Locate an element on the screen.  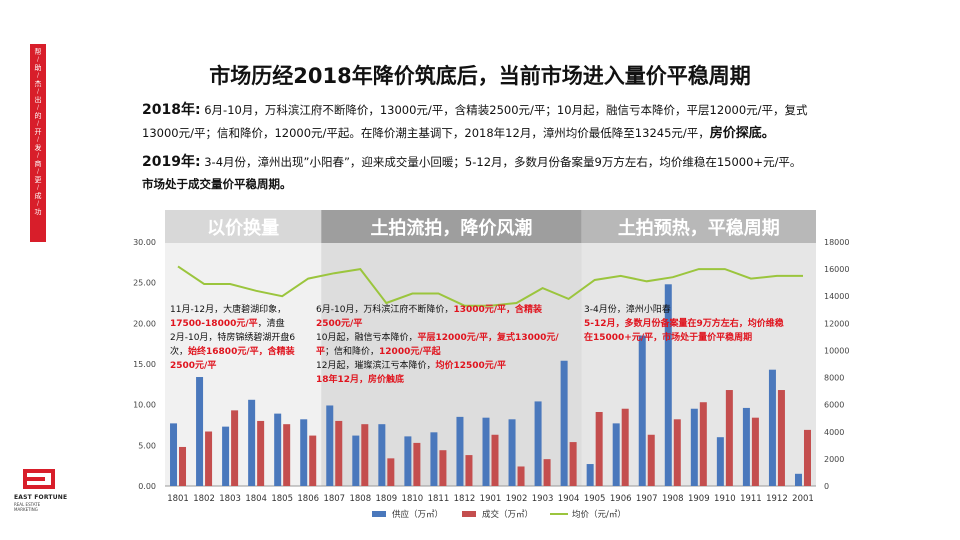
annotation-highlight: 5-12月，多数月份备案量在9万方左右，均价维稳 is located at coordinates (684, 324).